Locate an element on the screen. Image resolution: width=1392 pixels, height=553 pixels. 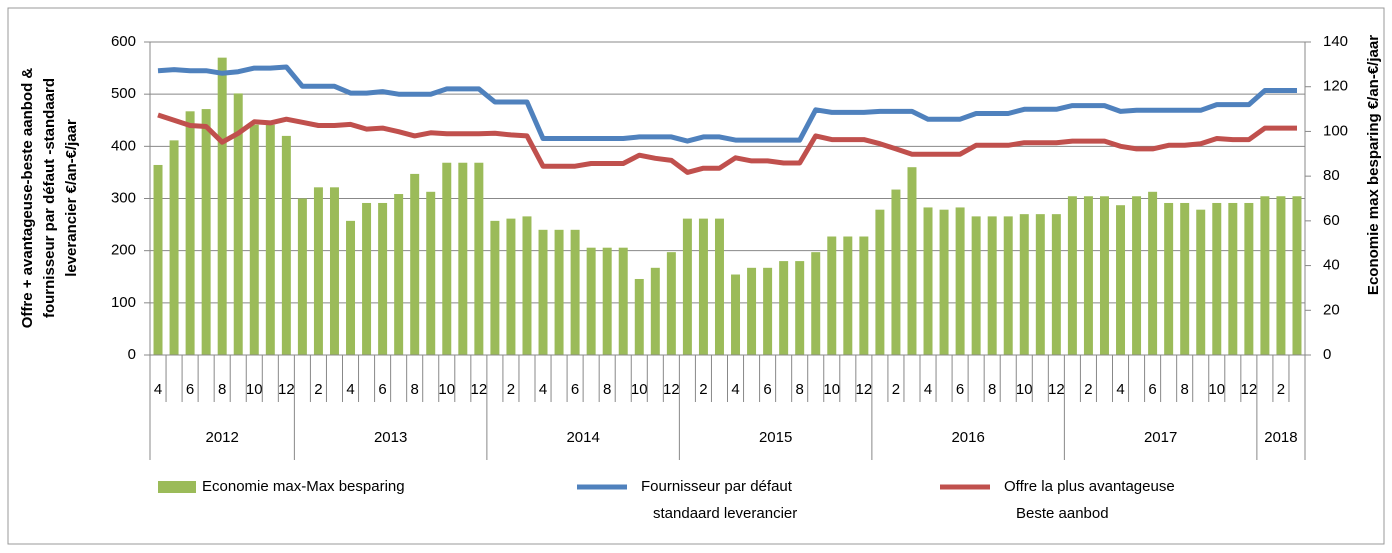
legend-label: standaard leverancier is located at coordinates (725, 513).